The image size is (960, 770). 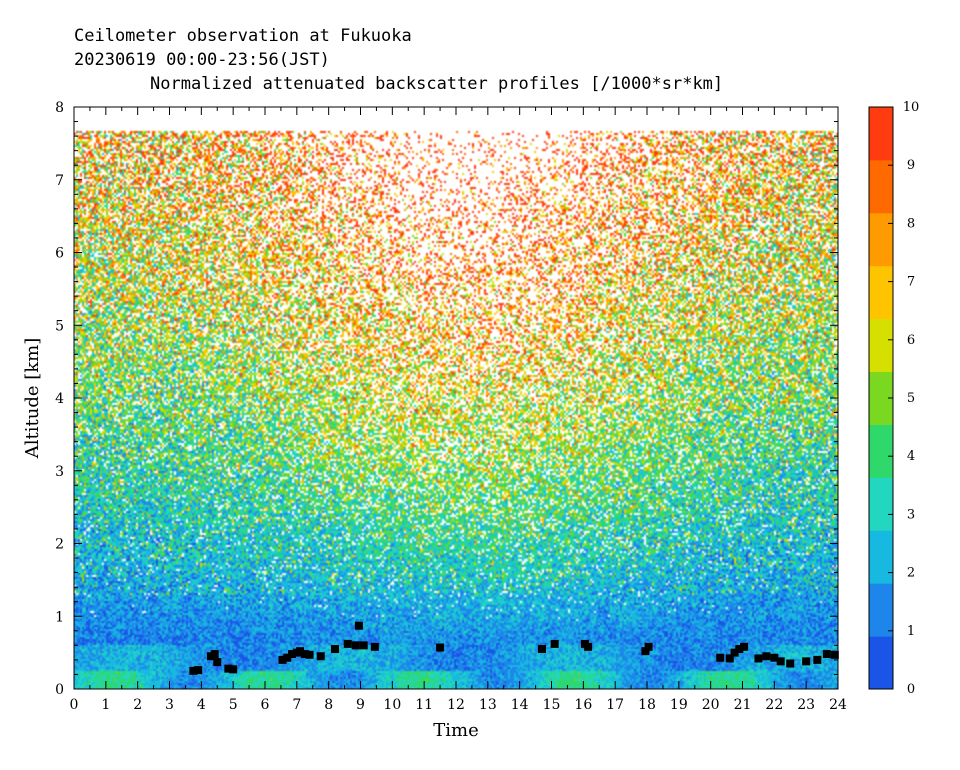 What do you see at coordinates (743, 705) in the screenshot?
I see `x-tick-label: 21` at bounding box center [743, 705].